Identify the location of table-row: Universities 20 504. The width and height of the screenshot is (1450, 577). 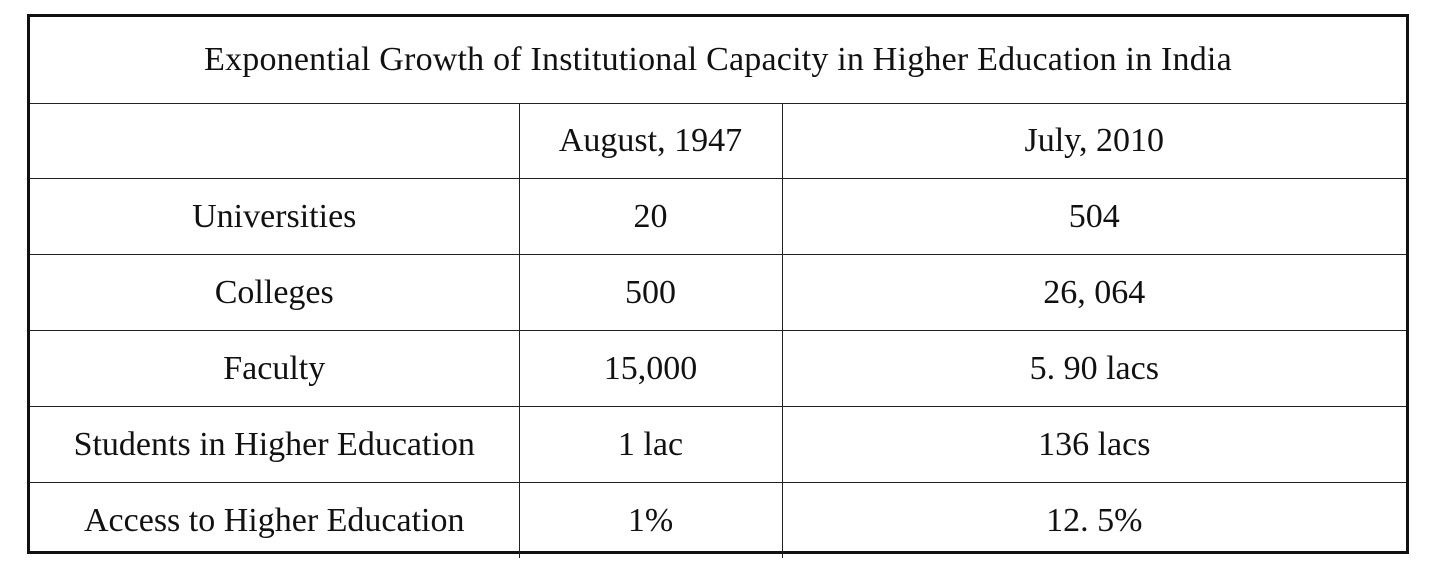
(718, 216).